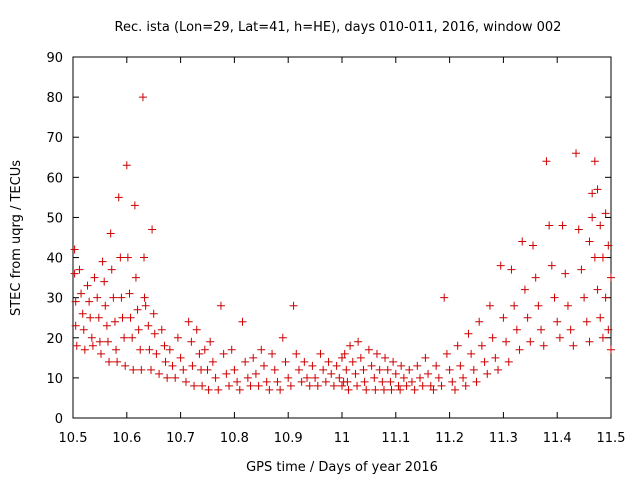 The image size is (640, 480). What do you see at coordinates (234, 438) in the screenshot?
I see `x-tick-label: 10.8` at bounding box center [234, 438].